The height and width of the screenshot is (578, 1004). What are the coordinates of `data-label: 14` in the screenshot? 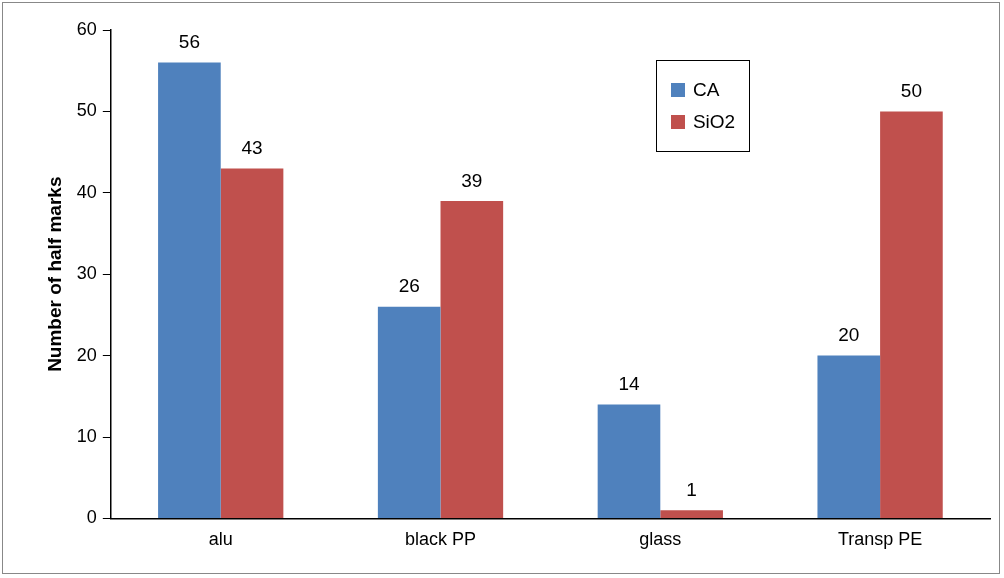 It's located at (629, 384).